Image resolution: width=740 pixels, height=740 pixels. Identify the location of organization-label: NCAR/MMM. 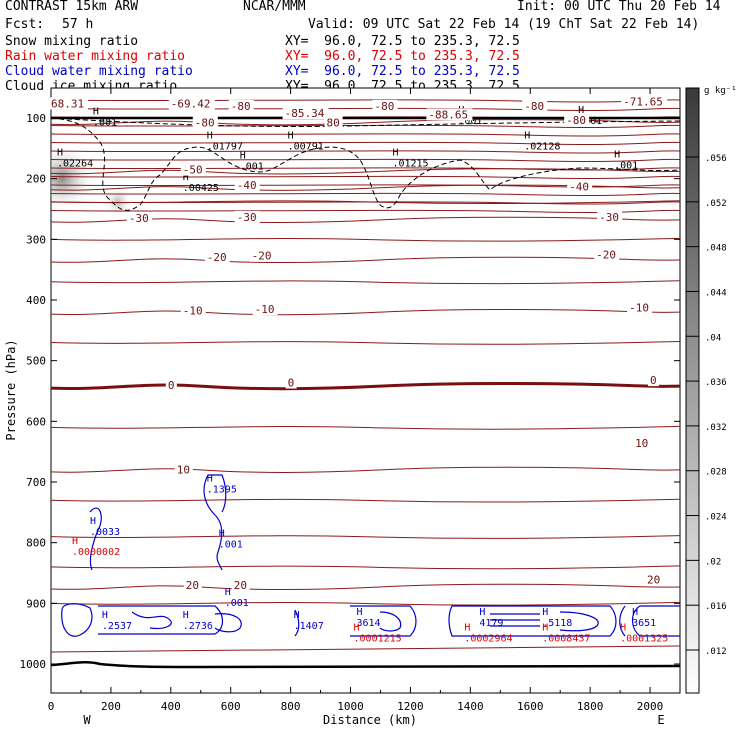
(274, 7).